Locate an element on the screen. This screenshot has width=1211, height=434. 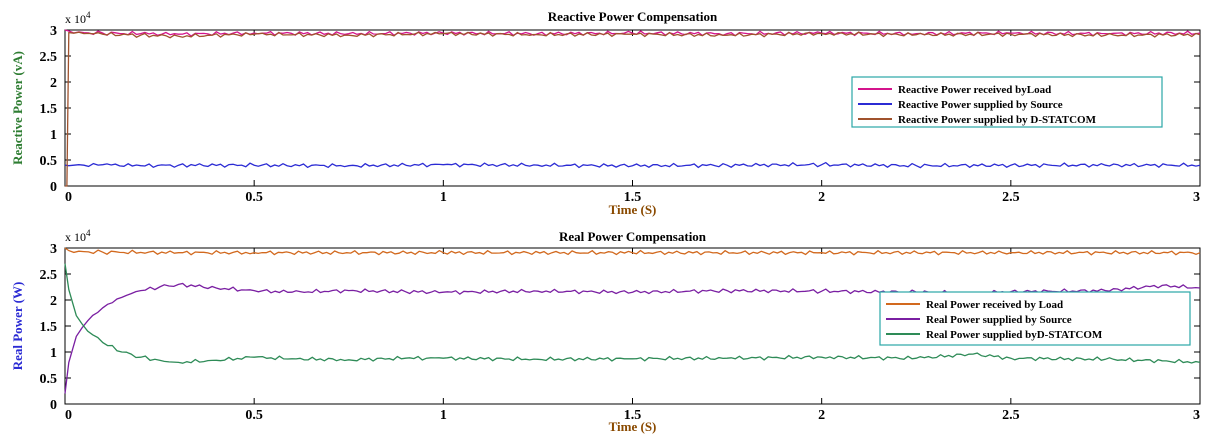
legend-label: Real Power supplied byD-STATCOM is located at coordinates (1014, 335).